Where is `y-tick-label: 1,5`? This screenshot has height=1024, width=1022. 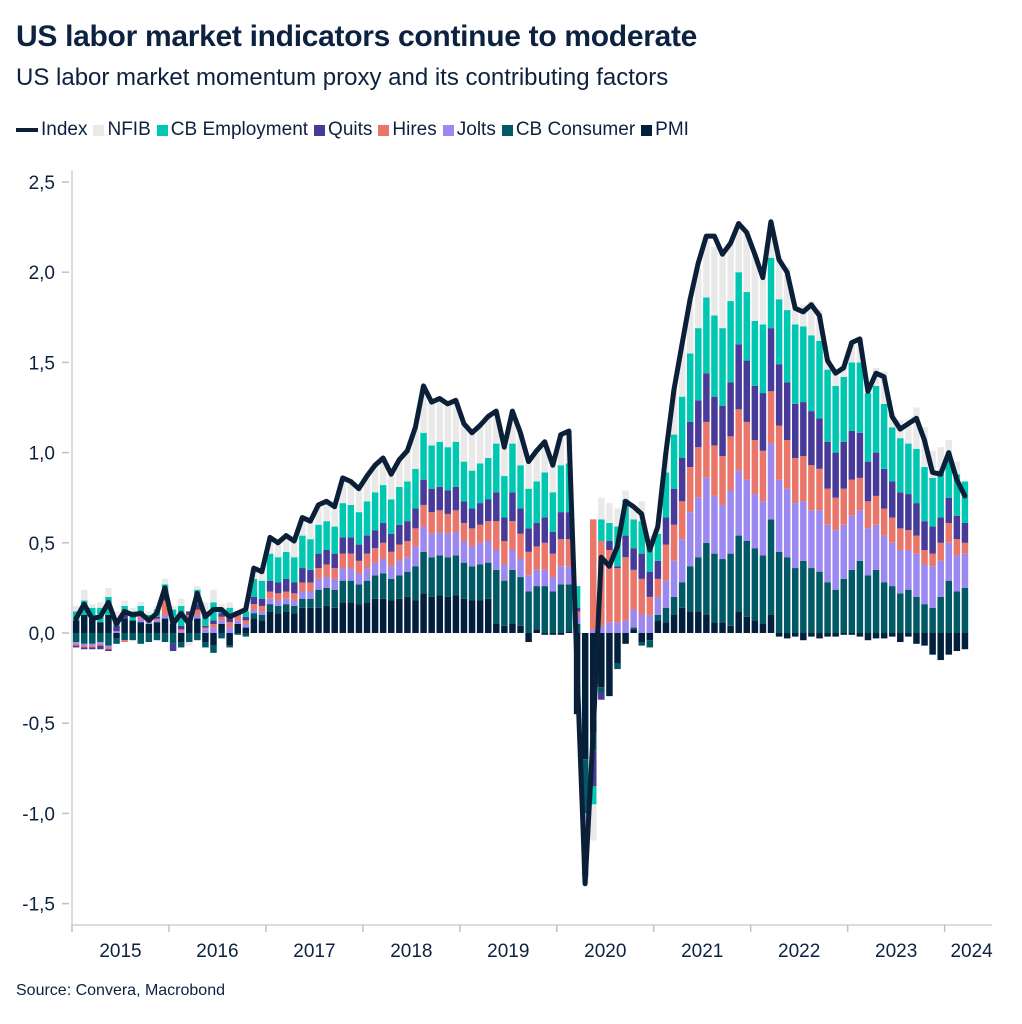
y-tick-label: 1,5 is located at coordinates (42, 363).